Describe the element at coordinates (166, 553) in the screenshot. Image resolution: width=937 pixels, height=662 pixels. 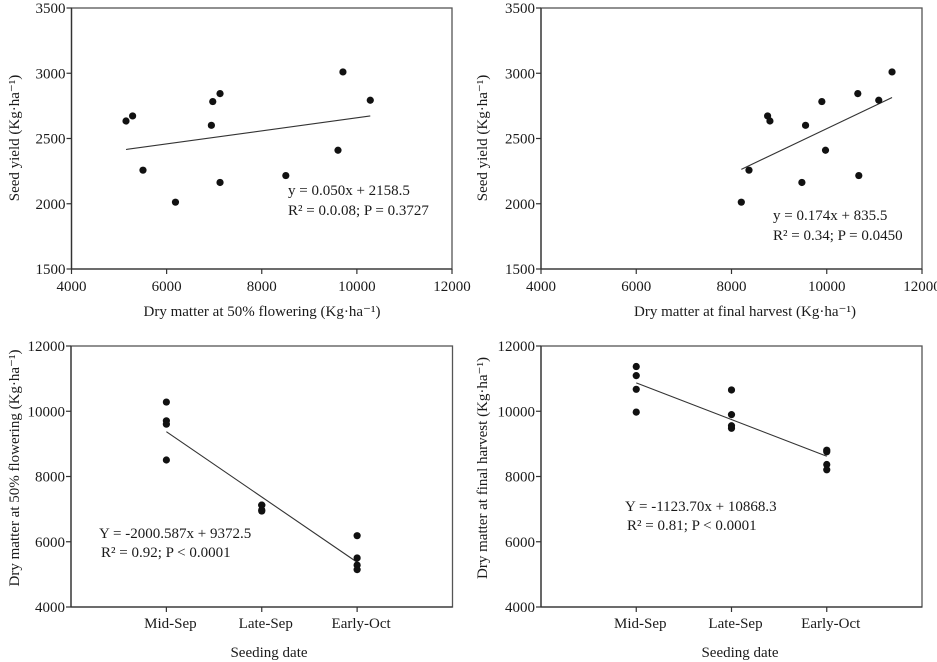
I see `regression-stats: R² = 0.92; P < 0.0001` at that location.